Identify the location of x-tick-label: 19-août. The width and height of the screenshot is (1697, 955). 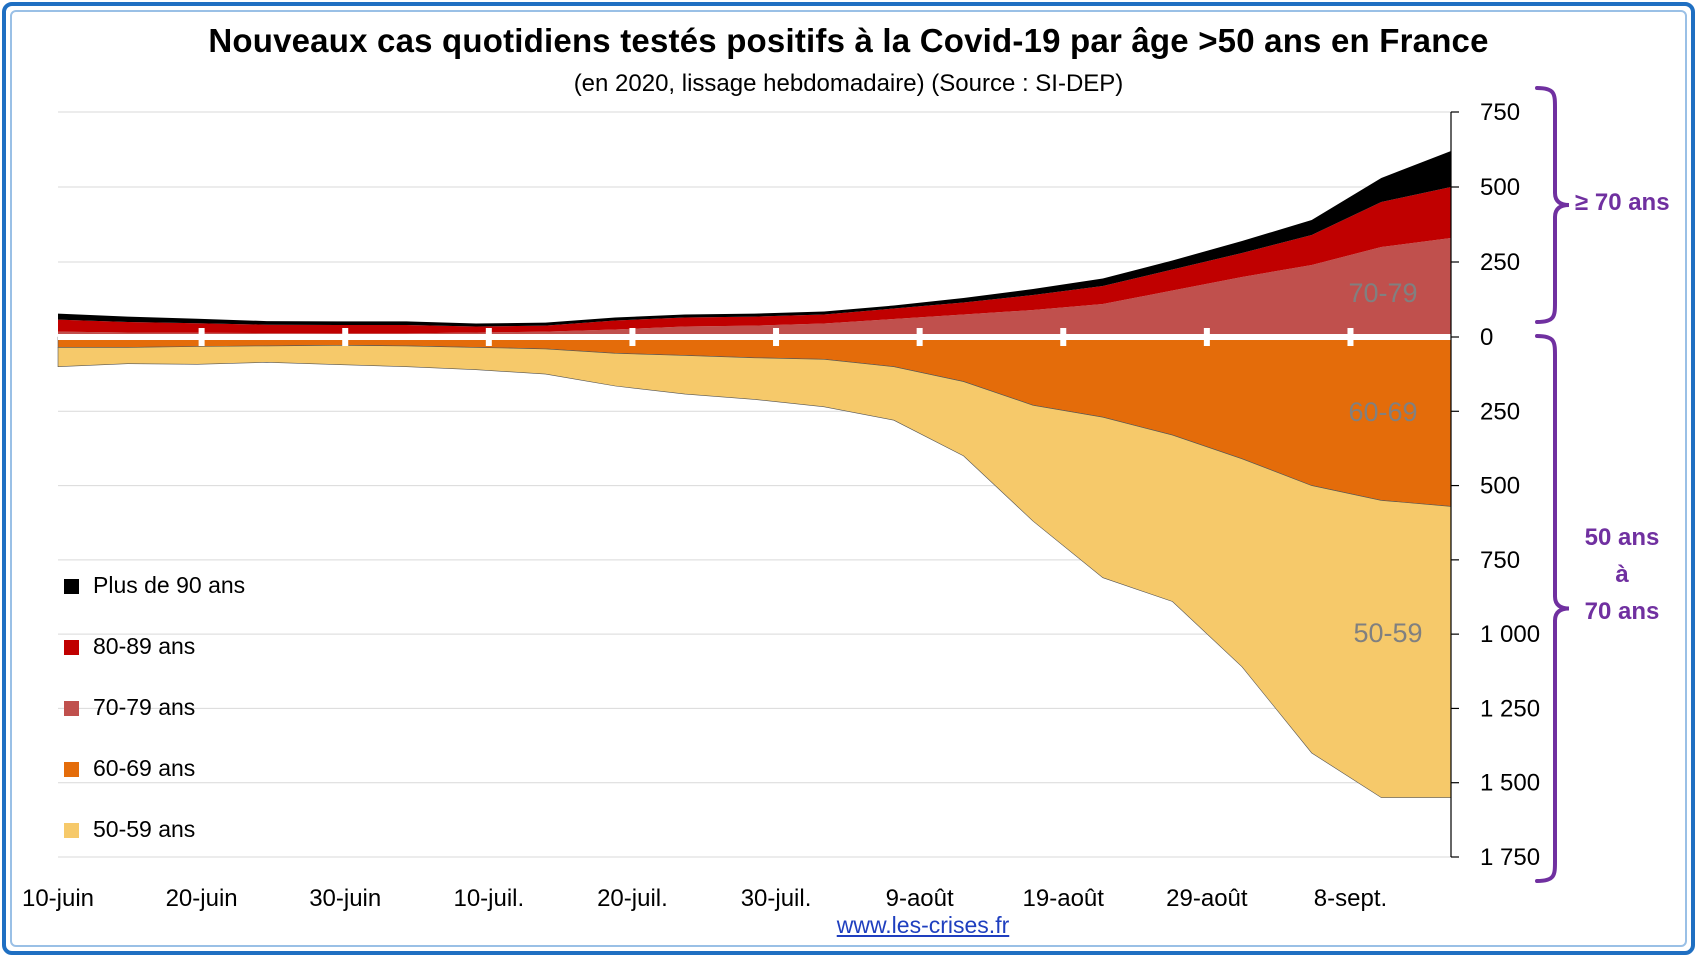
(1064, 898).